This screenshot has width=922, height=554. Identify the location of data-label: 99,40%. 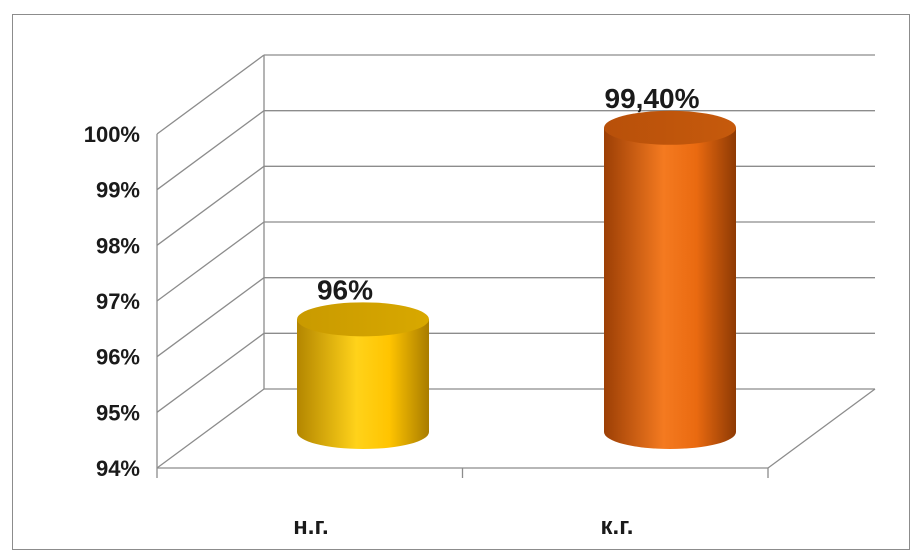
(652, 98).